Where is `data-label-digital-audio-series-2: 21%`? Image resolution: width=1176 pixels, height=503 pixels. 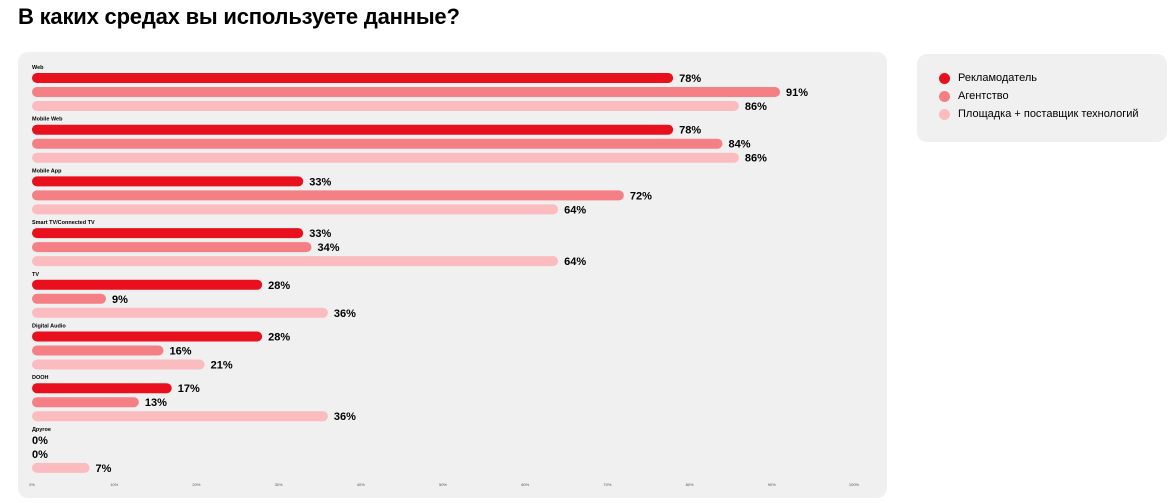 data-label-digital-audio-series-2: 21% is located at coordinates (222, 366).